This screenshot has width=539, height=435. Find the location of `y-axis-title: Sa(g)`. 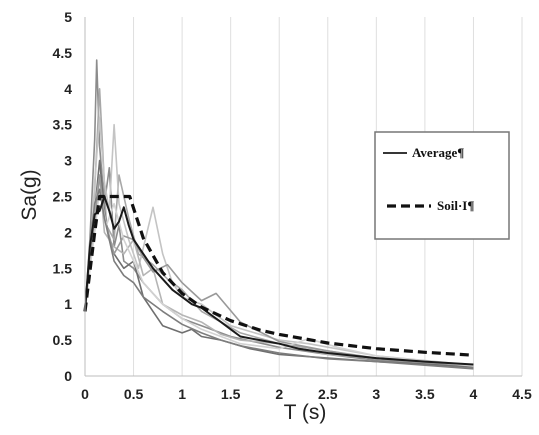

y-axis-title: Sa(g) is located at coordinates (29, 194).